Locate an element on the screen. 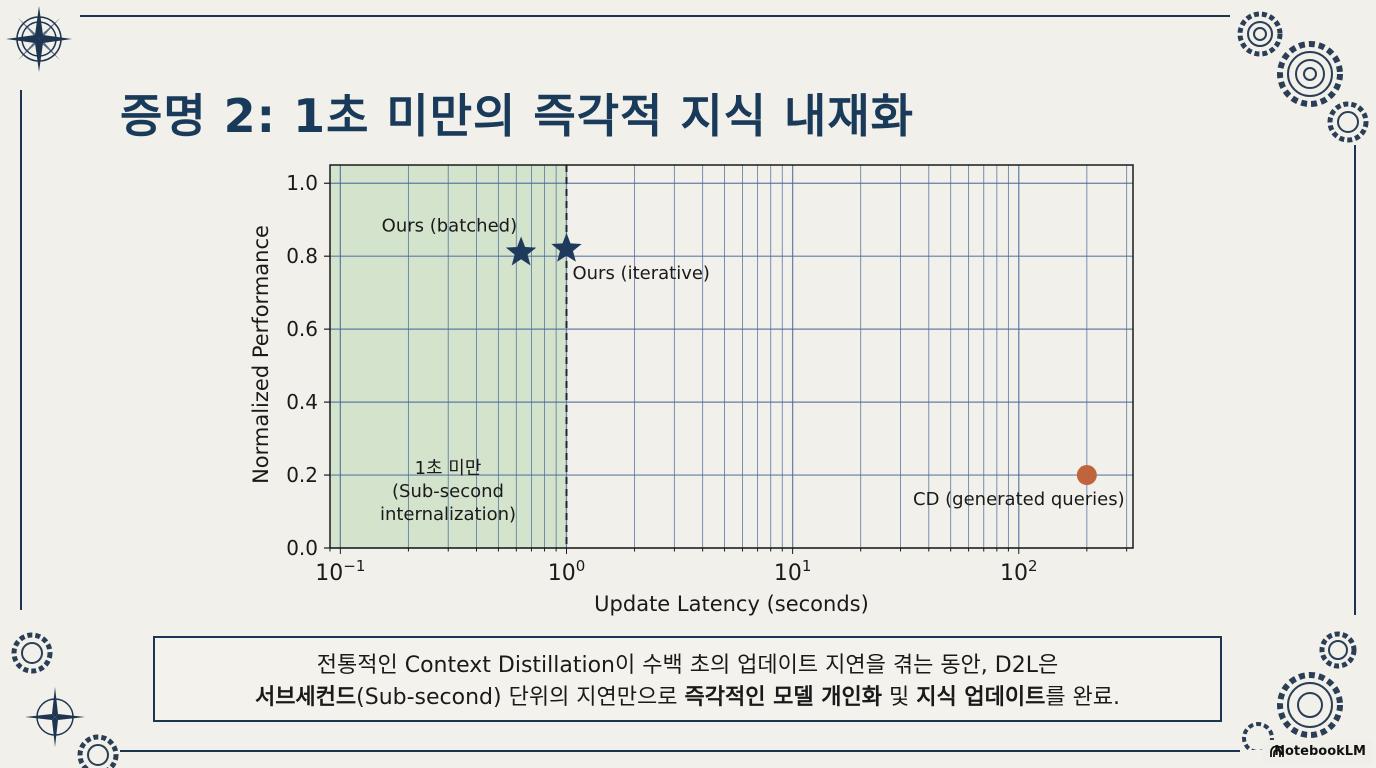 This screenshot has height=768, width=1376. point-label-ours-iterative: Ours (iterative) is located at coordinates (640, 273).